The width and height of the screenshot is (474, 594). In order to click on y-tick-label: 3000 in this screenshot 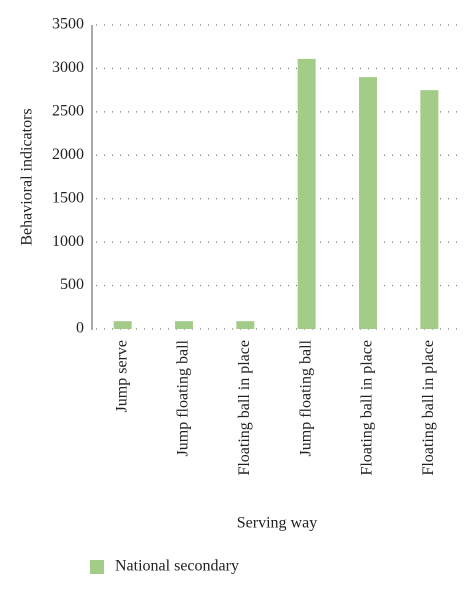, I will do `click(68, 67)`.